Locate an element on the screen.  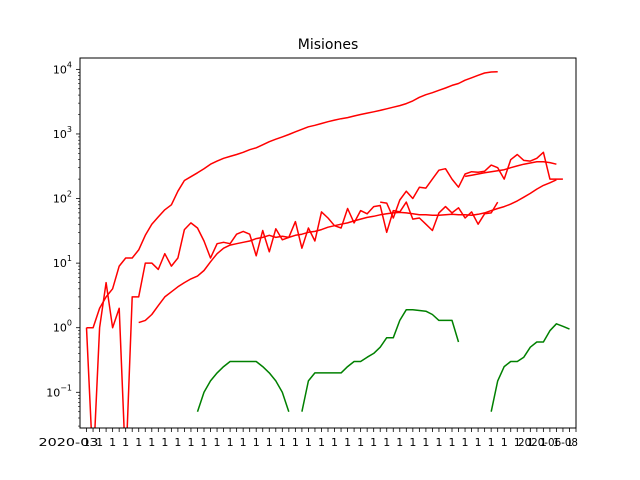
chart-title: Misiones is located at coordinates (328, 45).